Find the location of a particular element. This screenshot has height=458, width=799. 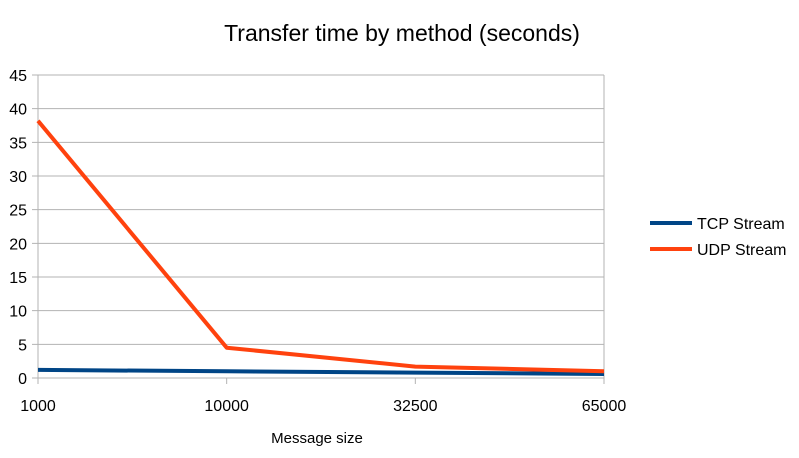

x-tick-label: 32500 is located at coordinates (415, 406).